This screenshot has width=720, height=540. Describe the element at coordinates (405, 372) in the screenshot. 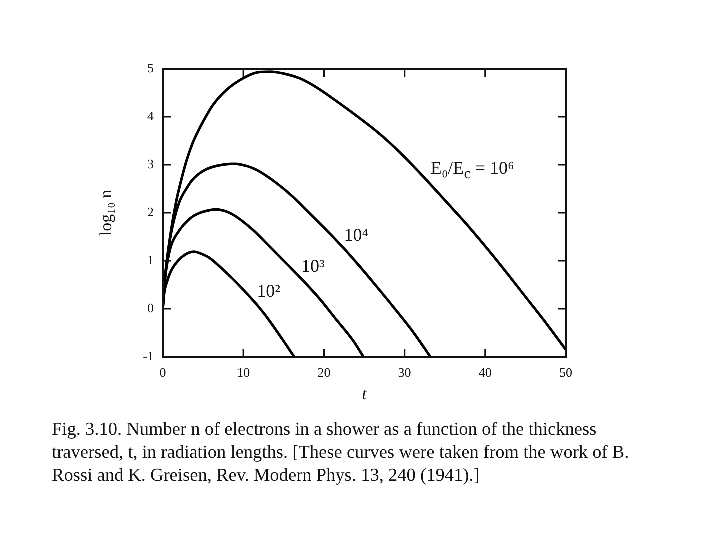

I see `x-tick-label: 30` at that location.